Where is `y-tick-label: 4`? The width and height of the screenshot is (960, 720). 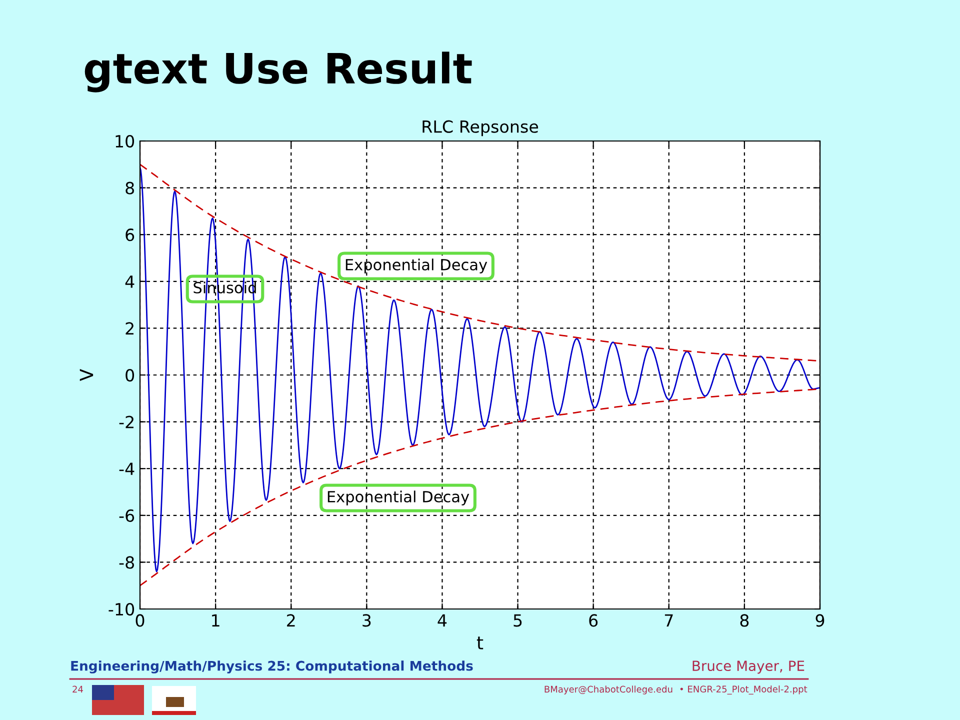 y-tick-label: 4 is located at coordinates (129, 282).